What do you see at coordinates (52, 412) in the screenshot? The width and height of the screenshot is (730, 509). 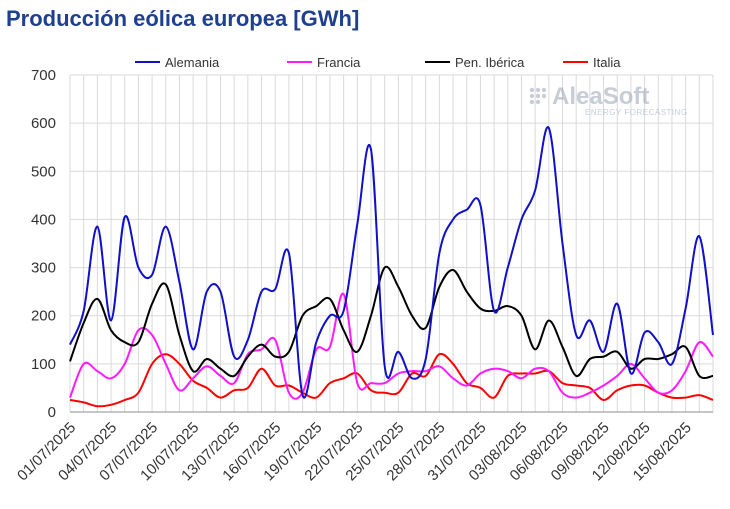 I see `y-tick-label: 0` at bounding box center [52, 412].